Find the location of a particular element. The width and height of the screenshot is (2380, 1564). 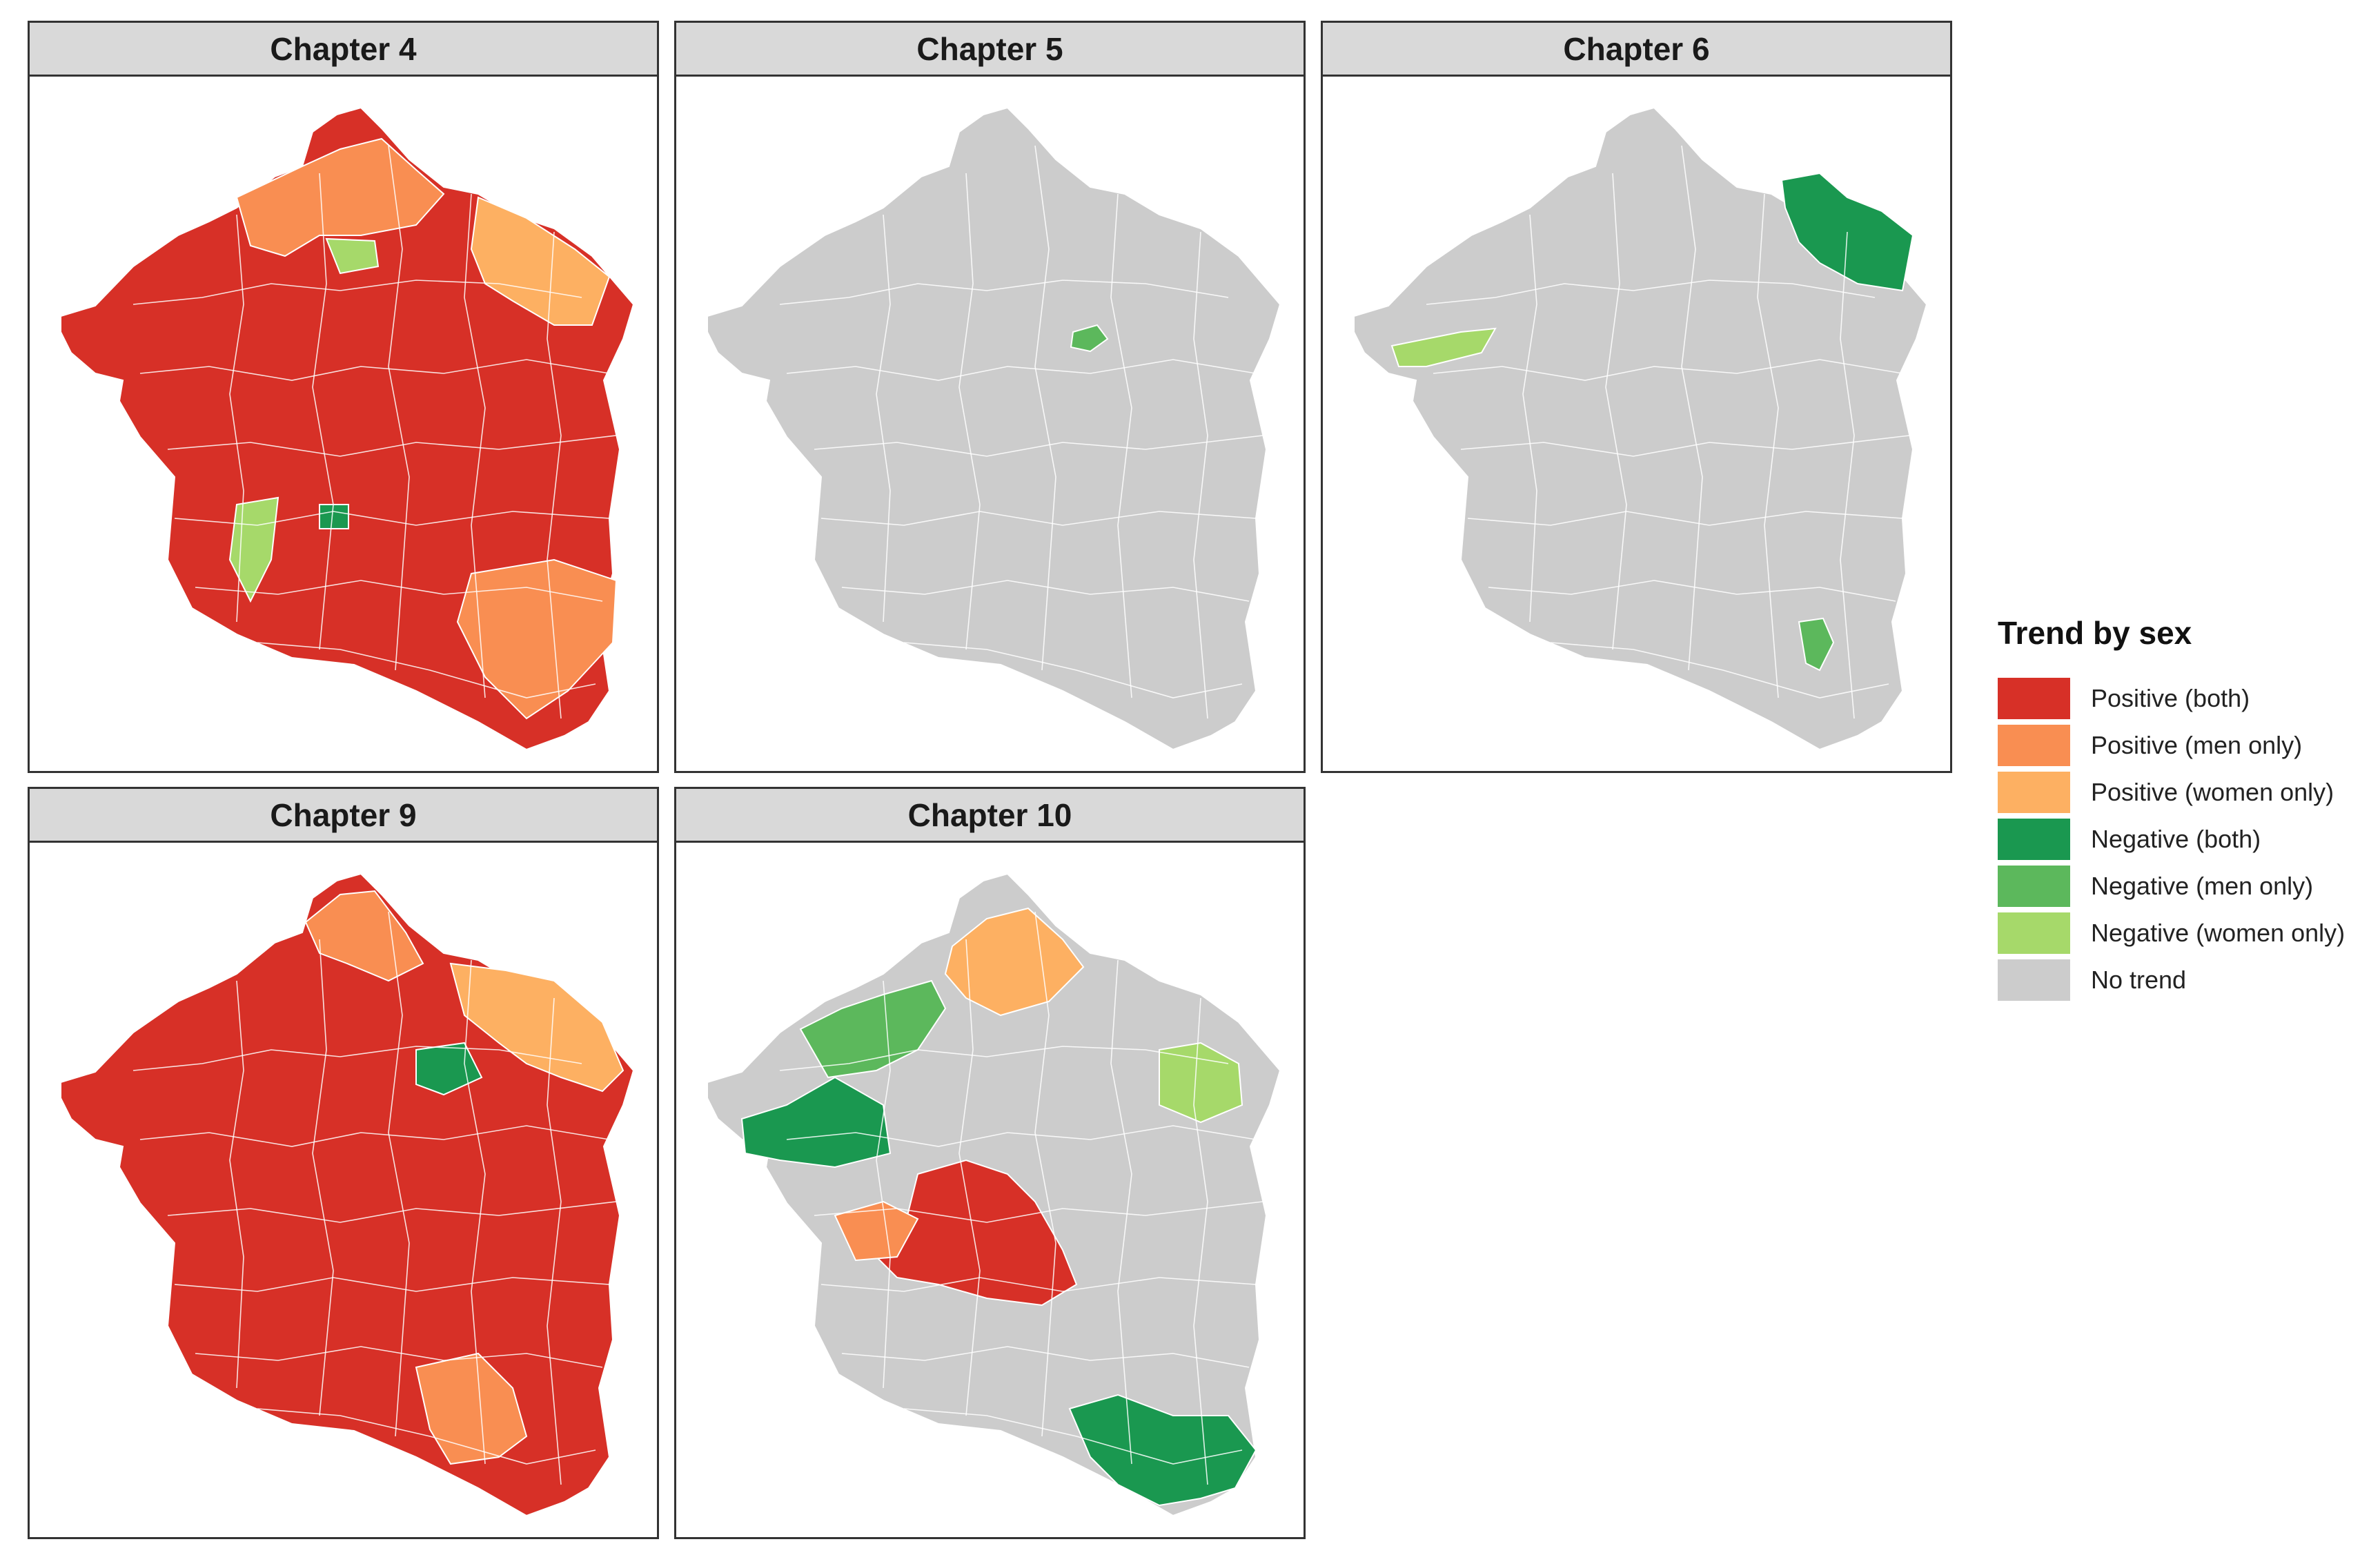

legend-label: Positive (men only) is located at coordinates (2197, 745).